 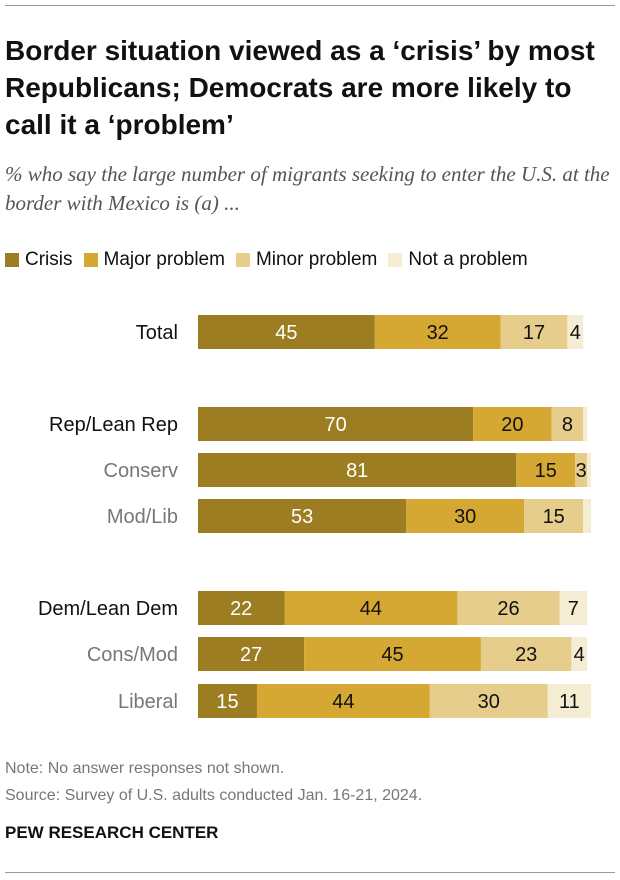 I want to click on value-label-liberal-minor-problem: 30, so click(x=489, y=702).